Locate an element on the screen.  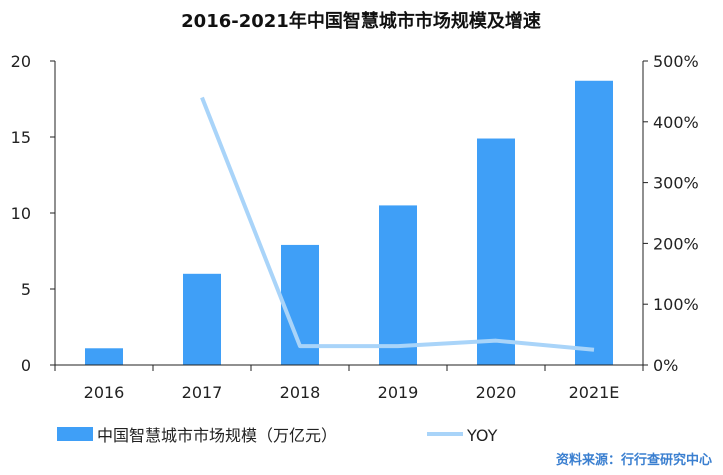
right-tick-label: 400% is located at coordinates (676, 122).